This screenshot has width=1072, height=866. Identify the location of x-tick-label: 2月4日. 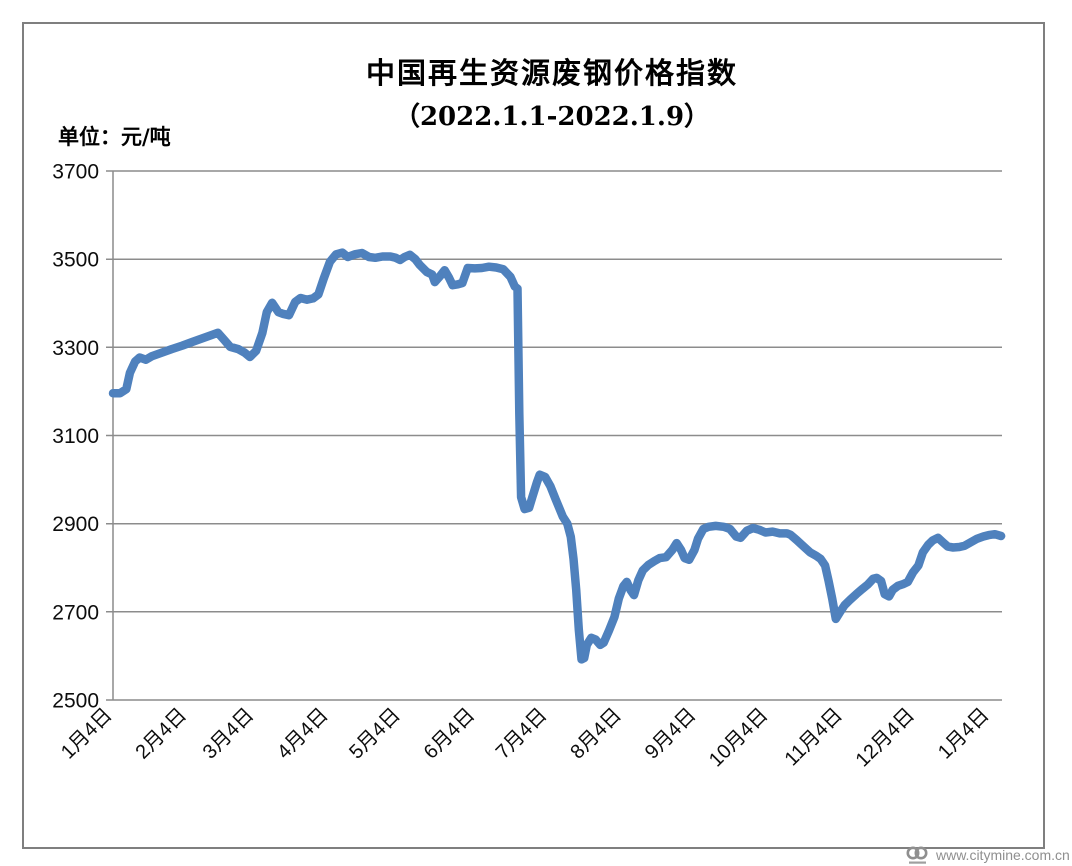
(161, 734).